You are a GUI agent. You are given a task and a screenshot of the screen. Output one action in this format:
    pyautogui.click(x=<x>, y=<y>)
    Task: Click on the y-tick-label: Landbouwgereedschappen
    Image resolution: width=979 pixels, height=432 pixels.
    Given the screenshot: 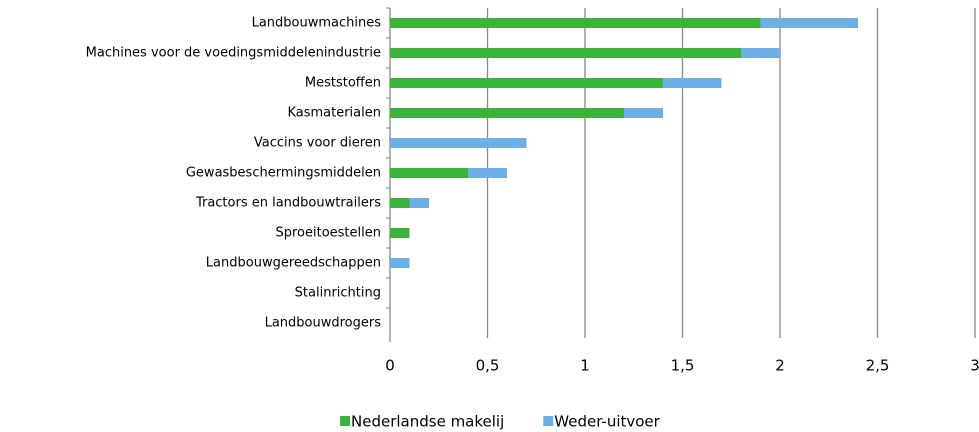 What is the action you would take?
    pyautogui.click(x=293, y=263)
    